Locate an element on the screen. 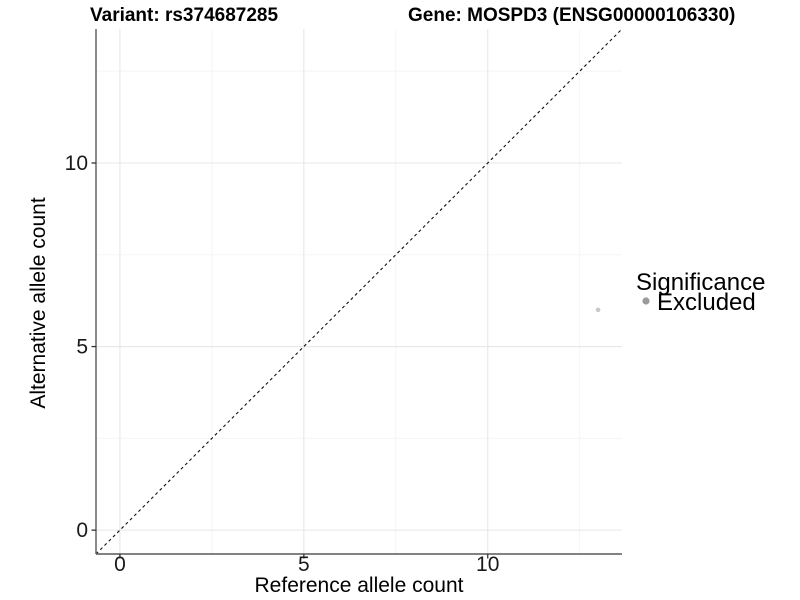 The width and height of the screenshot is (800, 600). y-tick-label: 10 is located at coordinates (76, 163).